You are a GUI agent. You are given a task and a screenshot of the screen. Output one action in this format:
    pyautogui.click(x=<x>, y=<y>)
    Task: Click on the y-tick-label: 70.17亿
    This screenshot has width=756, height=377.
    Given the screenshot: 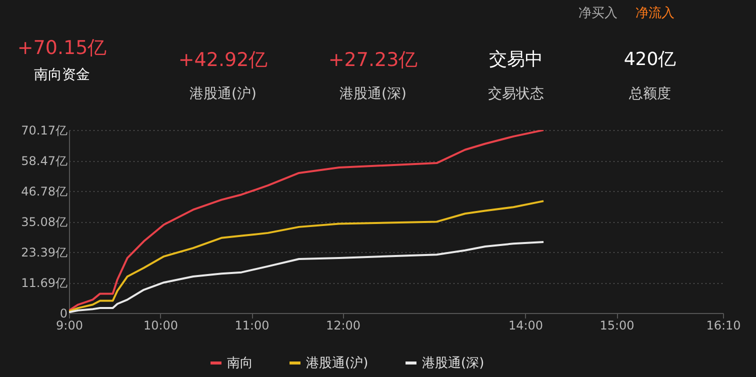 What is the action you would take?
    pyautogui.click(x=44, y=131)
    